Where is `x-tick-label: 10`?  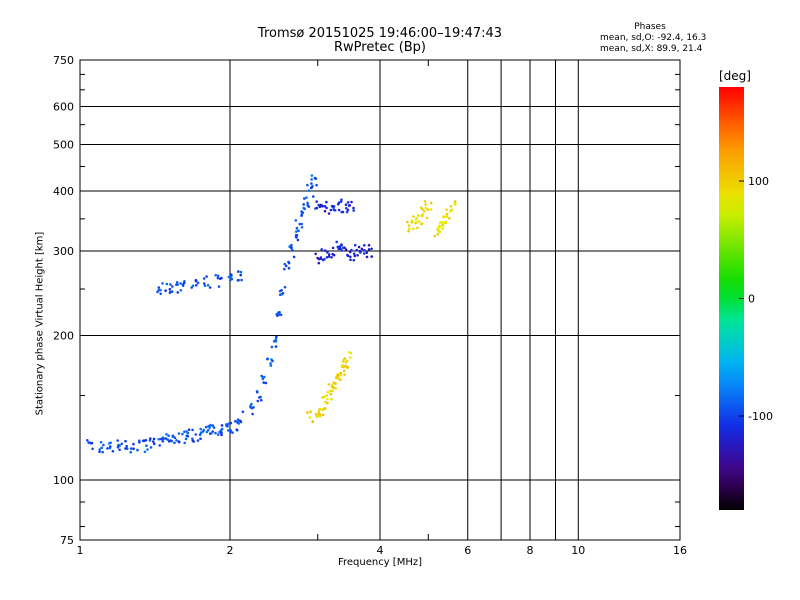 x-tick-label: 10 is located at coordinates (578, 550).